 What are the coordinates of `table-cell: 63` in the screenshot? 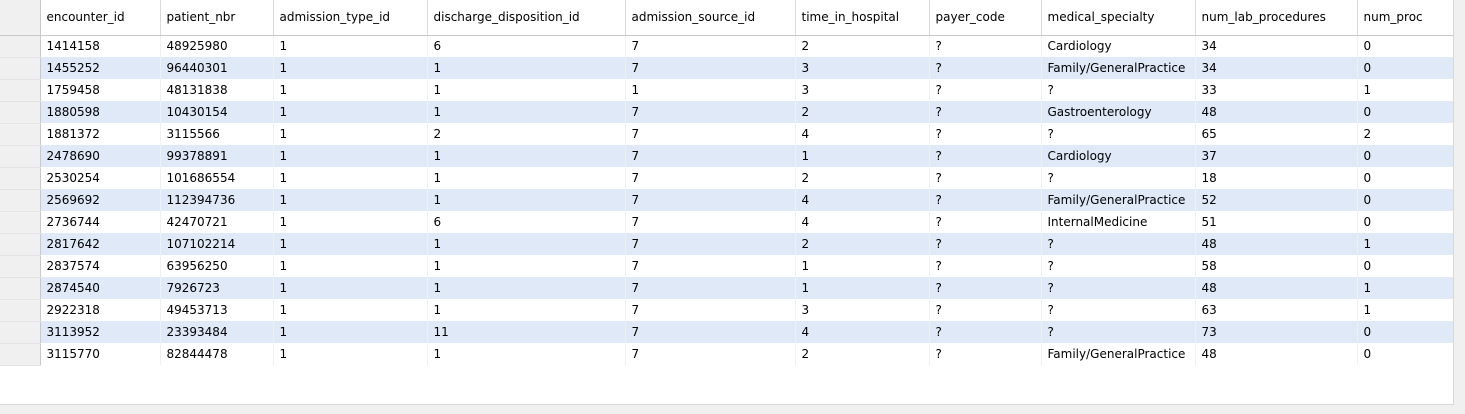 It's located at (1276, 310).